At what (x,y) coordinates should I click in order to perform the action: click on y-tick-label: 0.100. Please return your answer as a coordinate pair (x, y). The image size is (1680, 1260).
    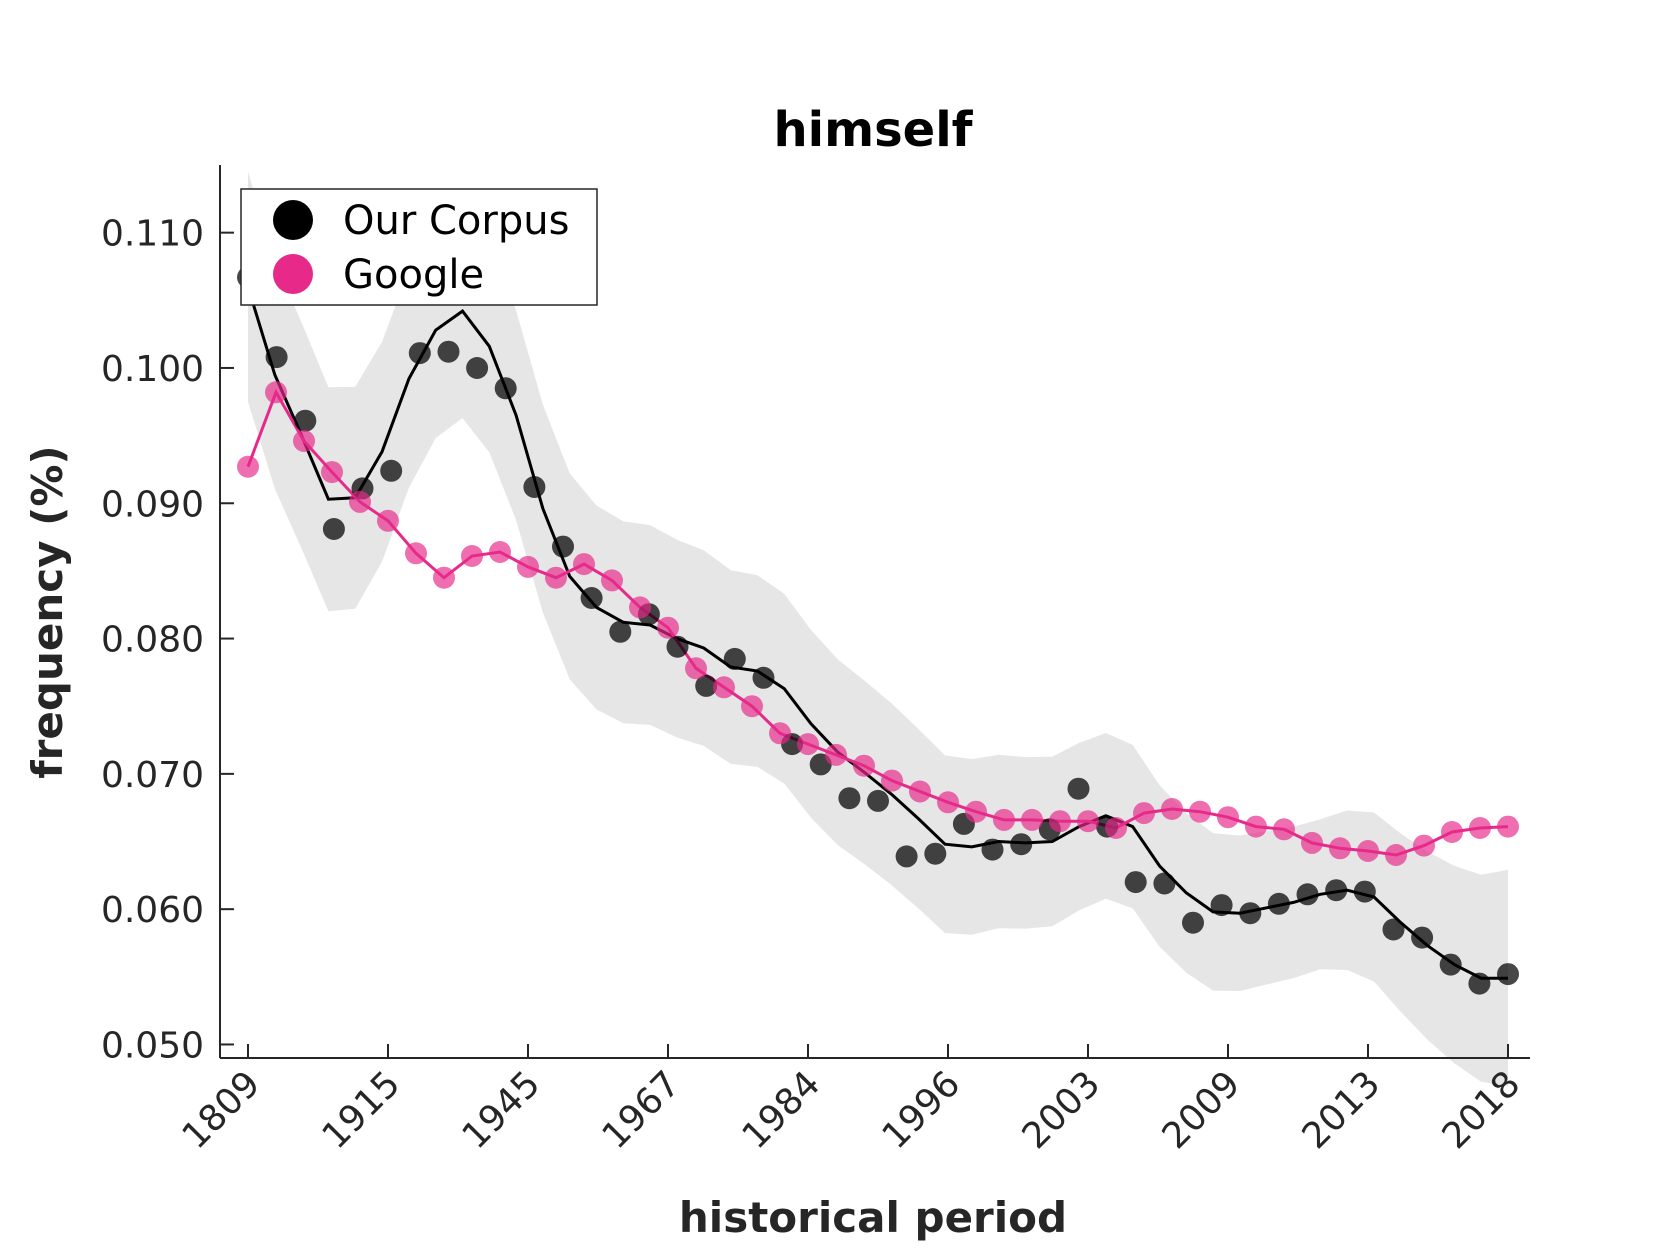
    Looking at the image, I should click on (152, 369).